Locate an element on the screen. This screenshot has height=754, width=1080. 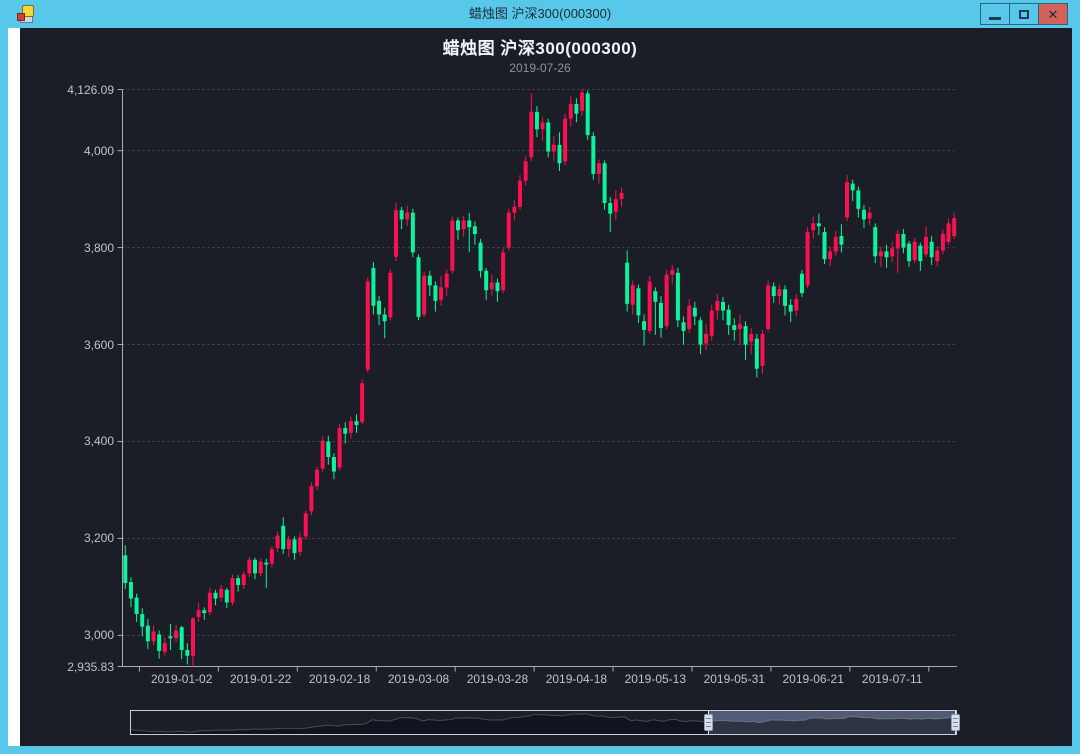
close-icon: ✕ is located at coordinates (1053, 14).